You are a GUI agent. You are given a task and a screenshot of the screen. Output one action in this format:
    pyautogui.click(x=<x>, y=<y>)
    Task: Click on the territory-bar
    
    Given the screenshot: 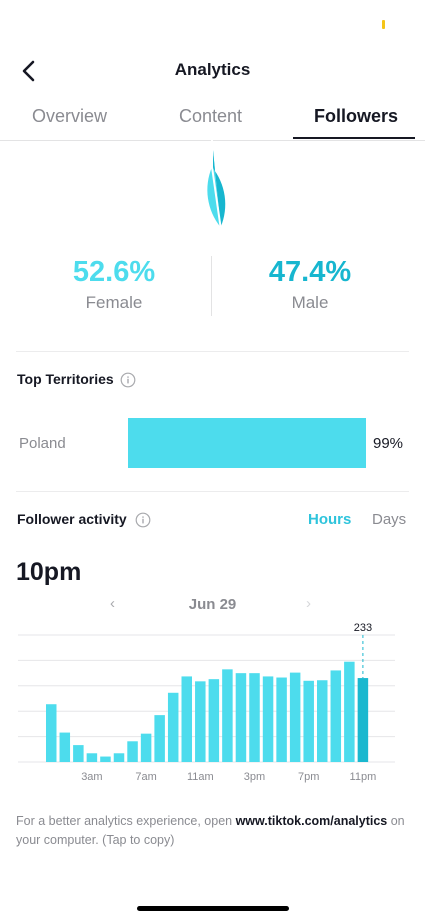 What is the action you would take?
    pyautogui.click(x=247, y=443)
    